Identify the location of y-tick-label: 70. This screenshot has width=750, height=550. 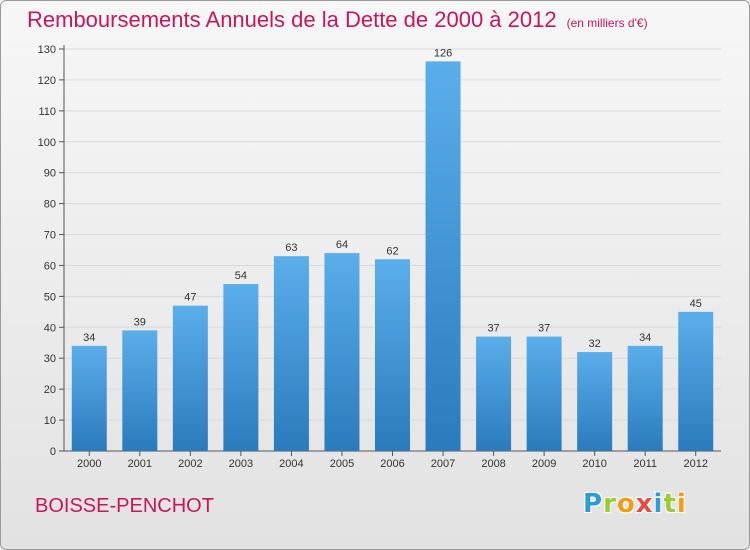
(50, 236).